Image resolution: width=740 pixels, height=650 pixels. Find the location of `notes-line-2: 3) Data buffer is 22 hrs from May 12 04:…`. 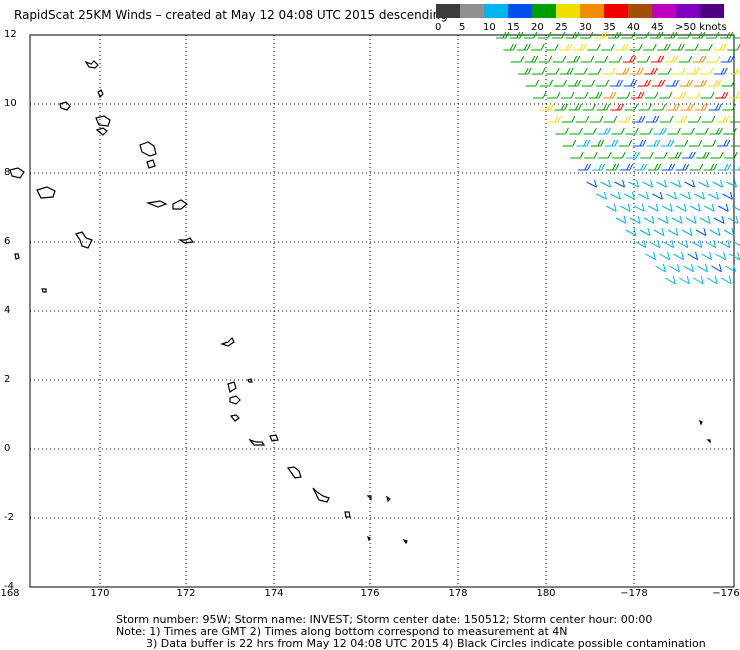

notes-line-2: 3) Data buffer is 22 hrs from May 12 04:… is located at coordinates (426, 643).